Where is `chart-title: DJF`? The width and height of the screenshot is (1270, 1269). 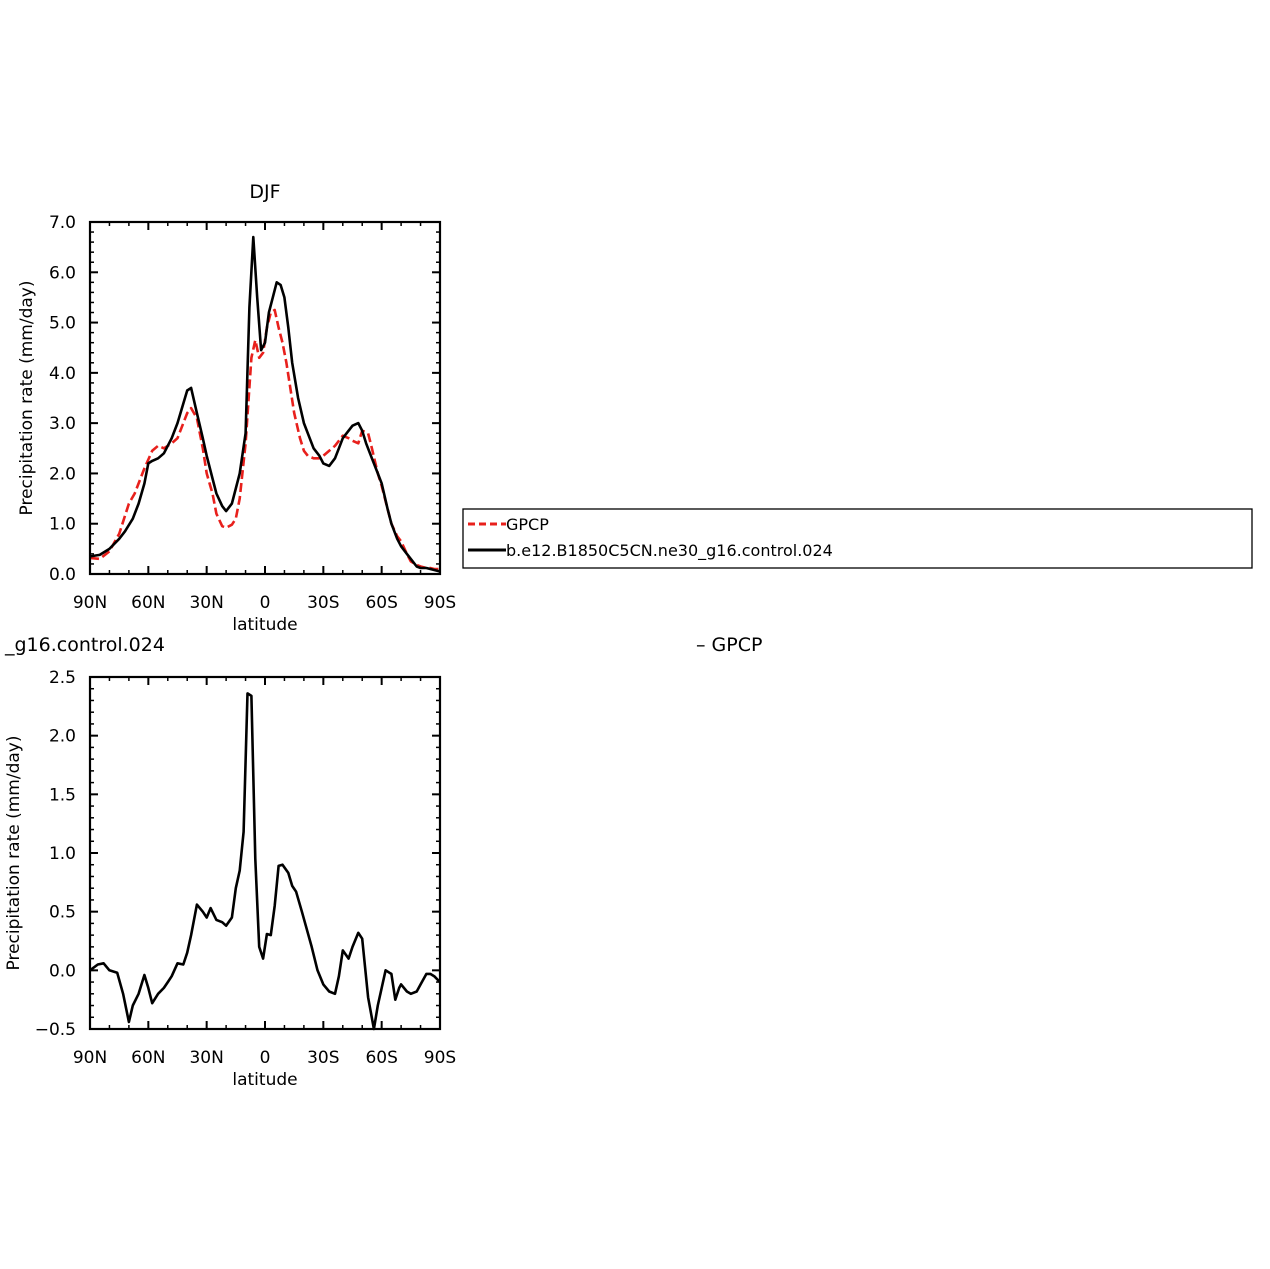 chart-title: DJF is located at coordinates (264, 192).